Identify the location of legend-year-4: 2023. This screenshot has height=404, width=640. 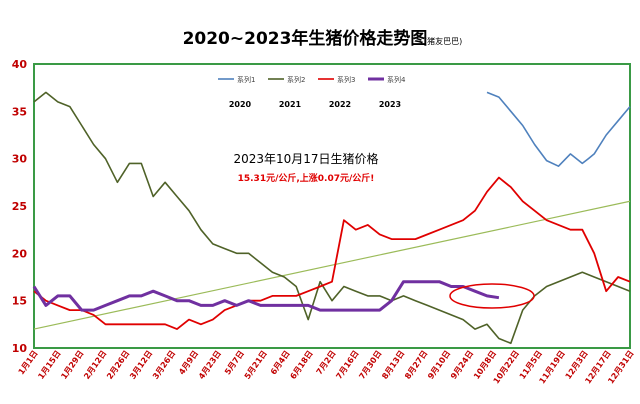
(390, 104).